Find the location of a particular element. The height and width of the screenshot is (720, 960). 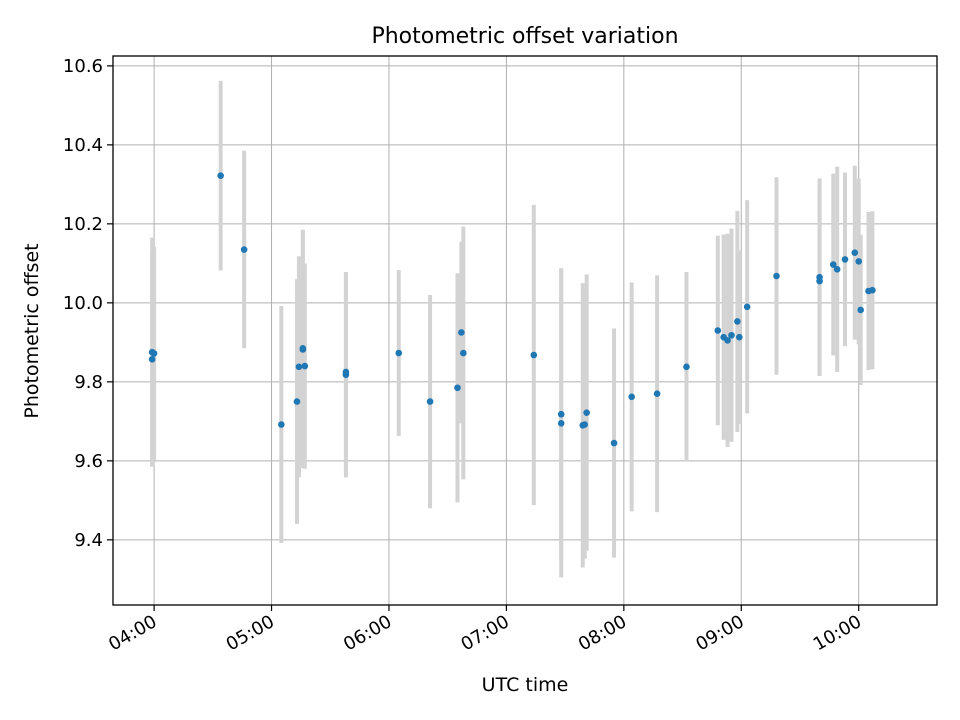

y-axis-ticks: 9.4 9.6 9.8 10.0 10.2 10.4 10.6 is located at coordinates (88, 303).